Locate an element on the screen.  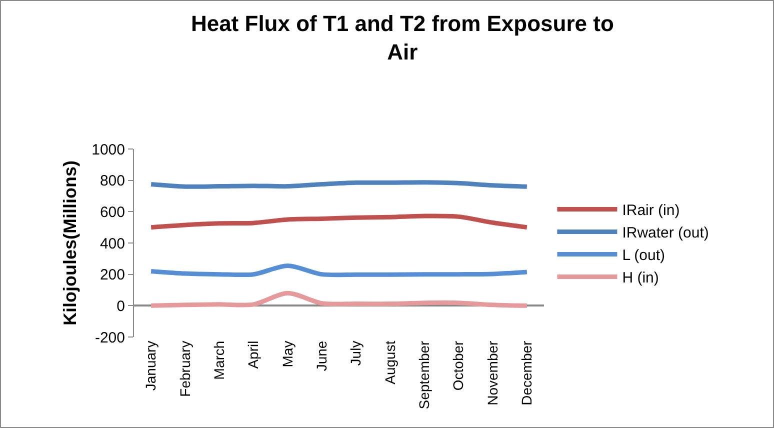
x-tick-label: October is located at coordinates (458, 365).